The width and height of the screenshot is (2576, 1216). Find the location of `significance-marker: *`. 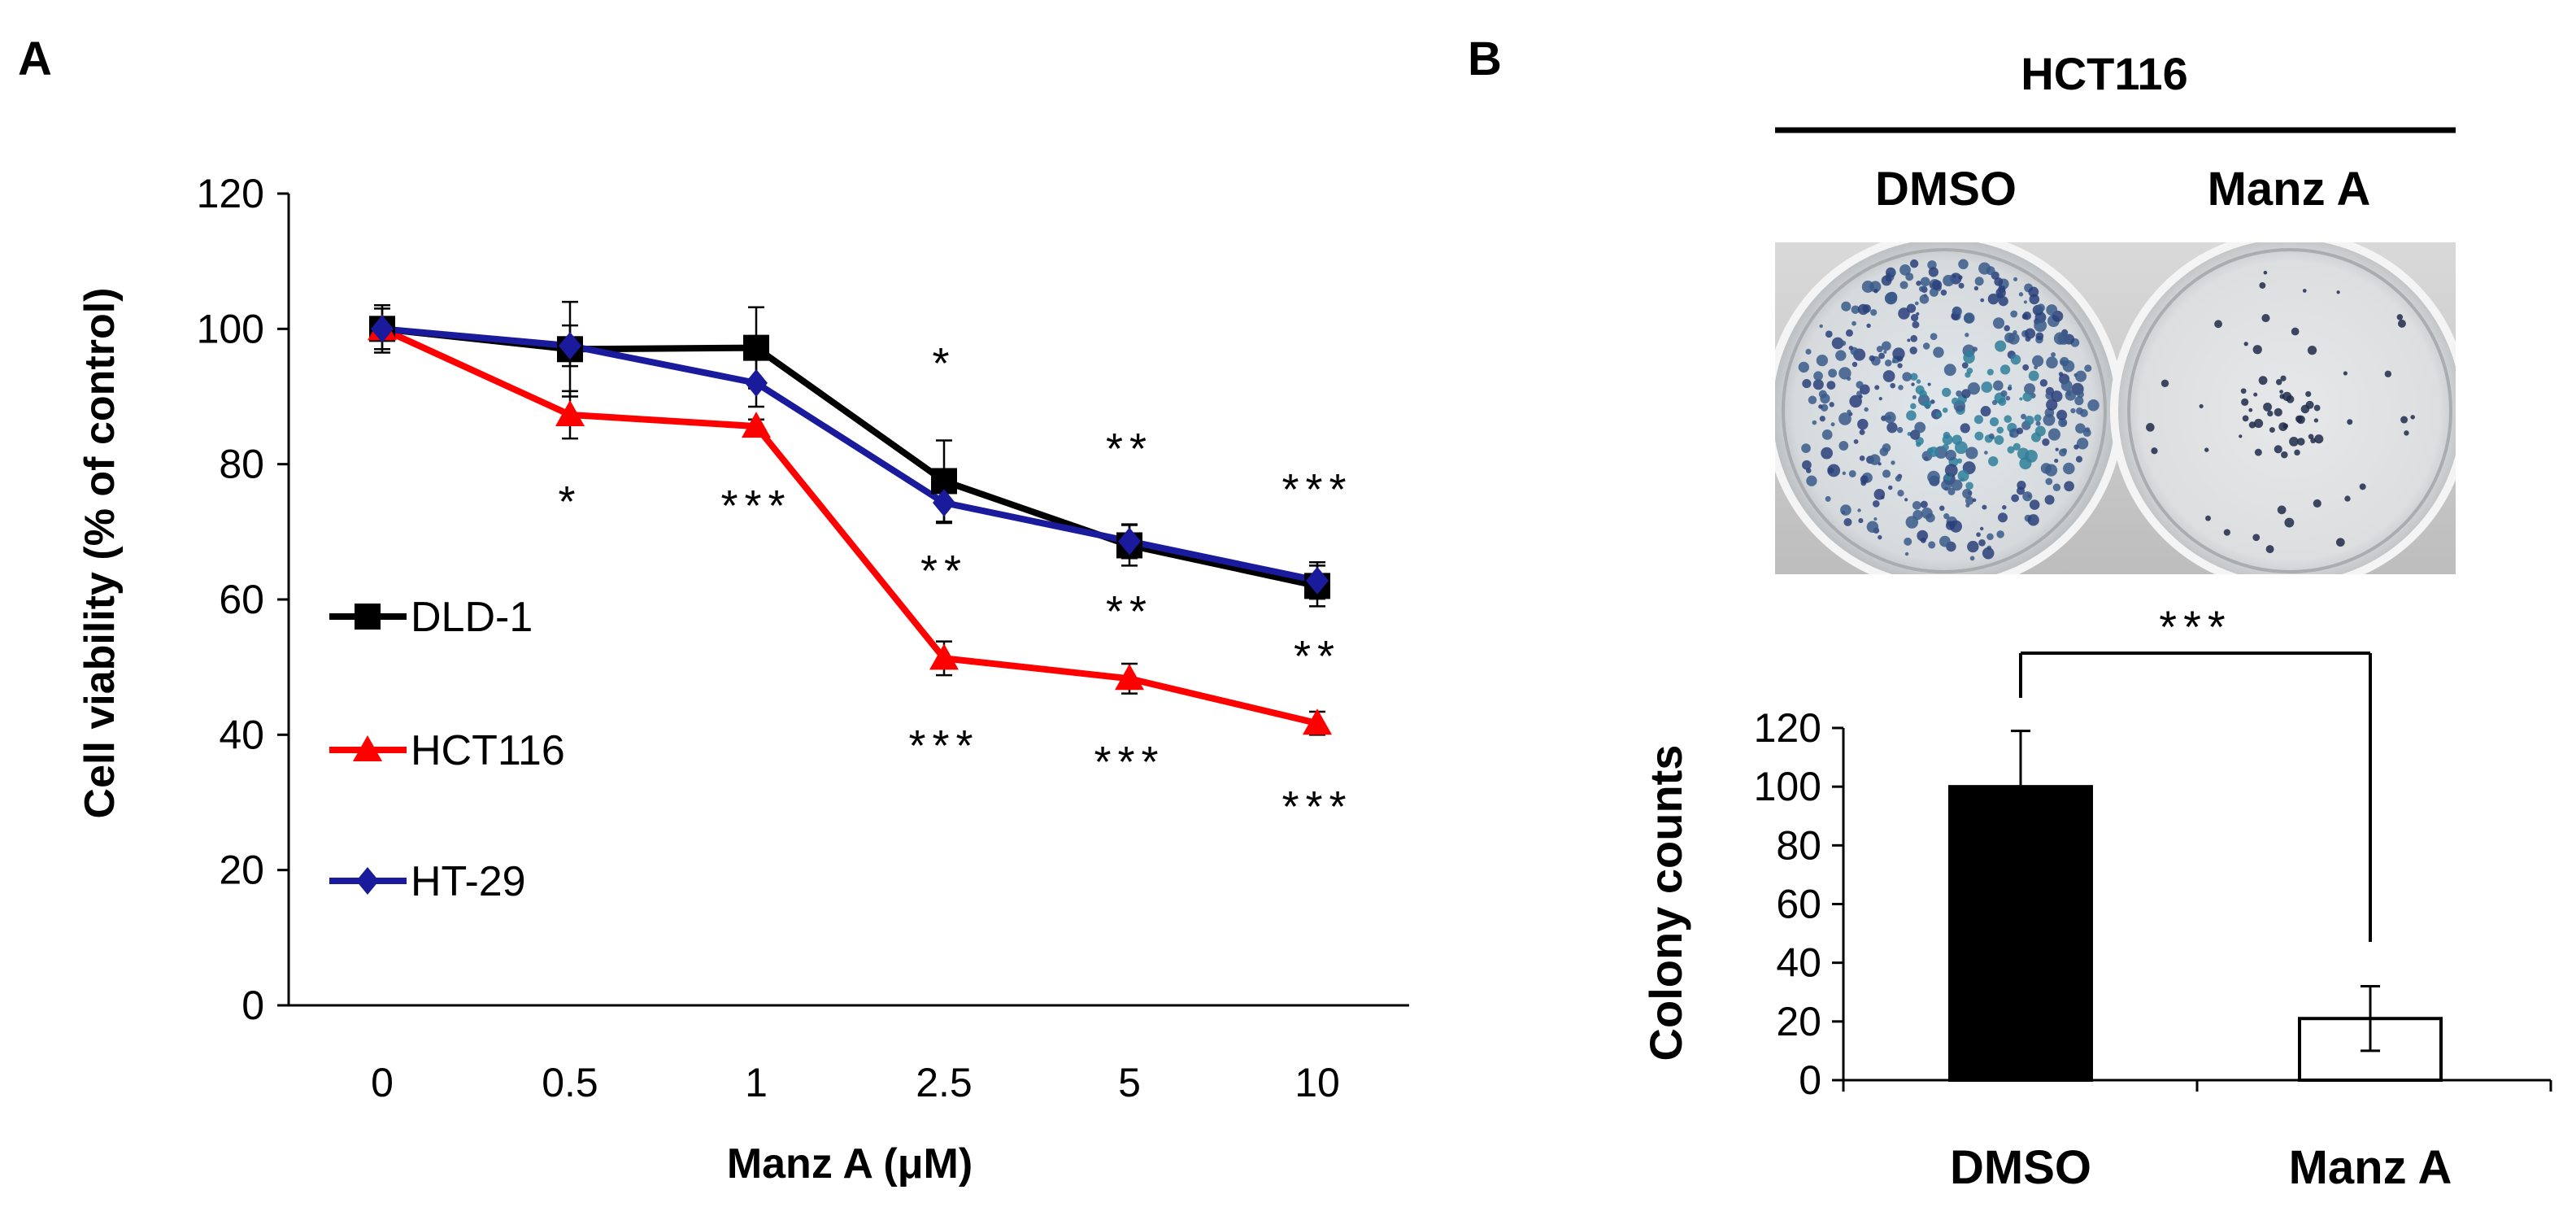

significance-marker: * is located at coordinates (944, 363).